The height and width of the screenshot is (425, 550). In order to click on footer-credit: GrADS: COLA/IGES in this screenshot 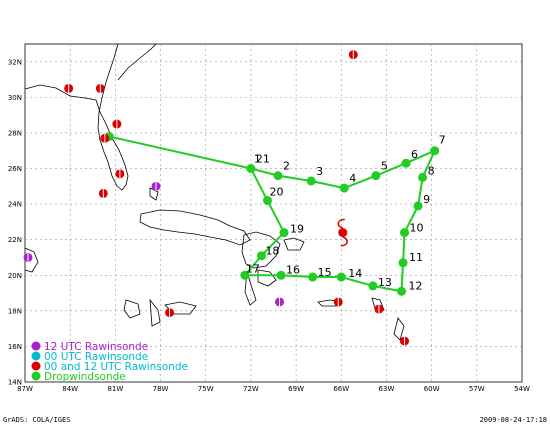, I will do `click(36, 420)`.